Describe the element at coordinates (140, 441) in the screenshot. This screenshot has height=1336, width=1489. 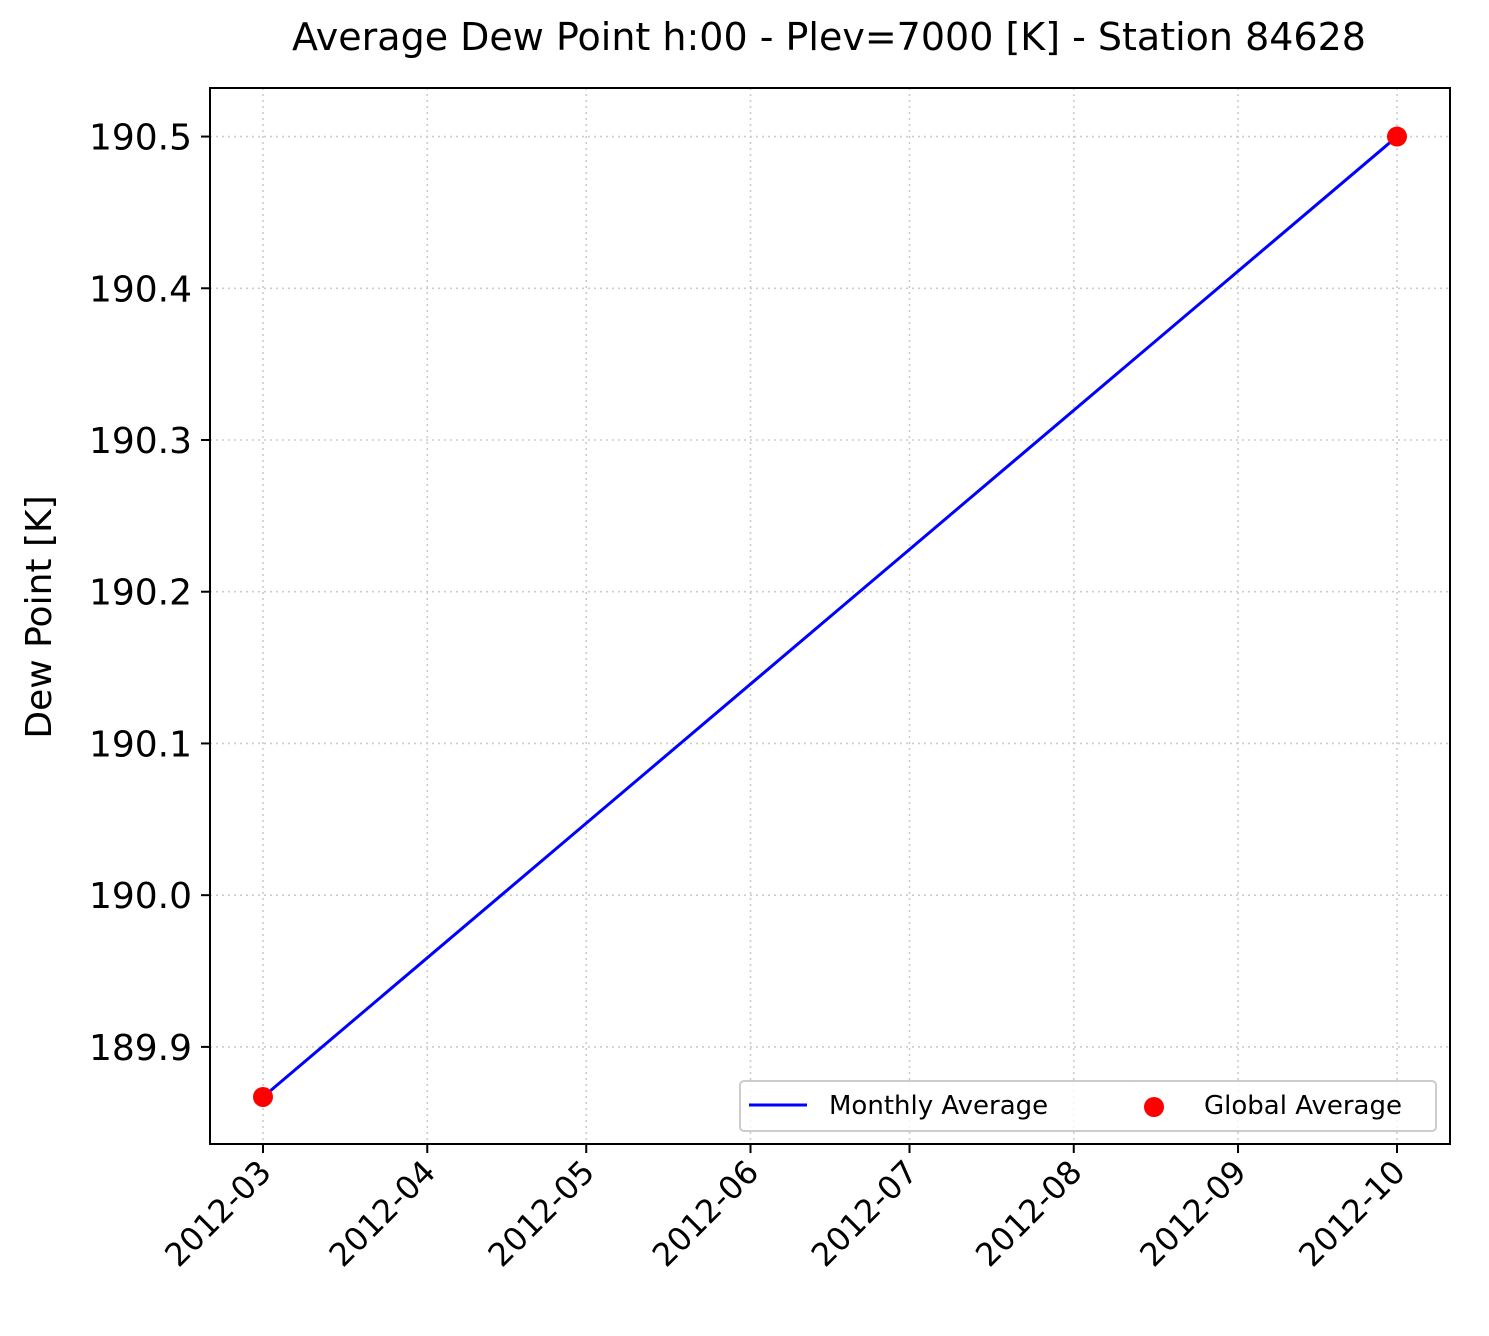
I see `y-tick-label: 190.3` at that location.